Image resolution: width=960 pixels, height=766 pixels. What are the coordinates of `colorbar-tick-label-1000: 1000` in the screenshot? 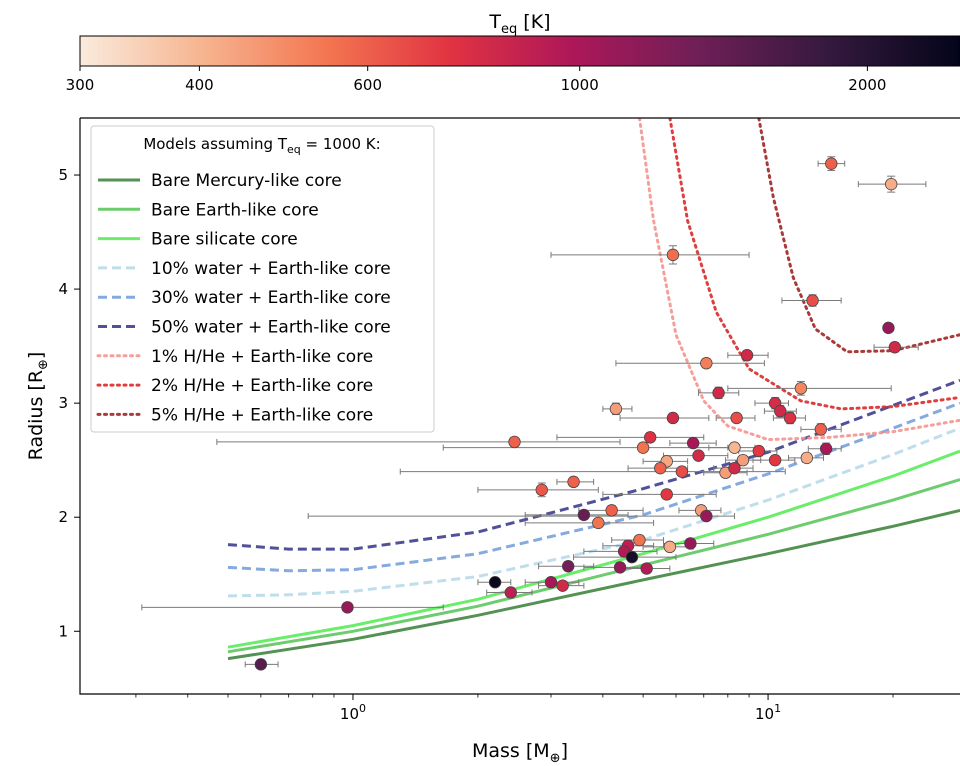 It's located at (580, 85).